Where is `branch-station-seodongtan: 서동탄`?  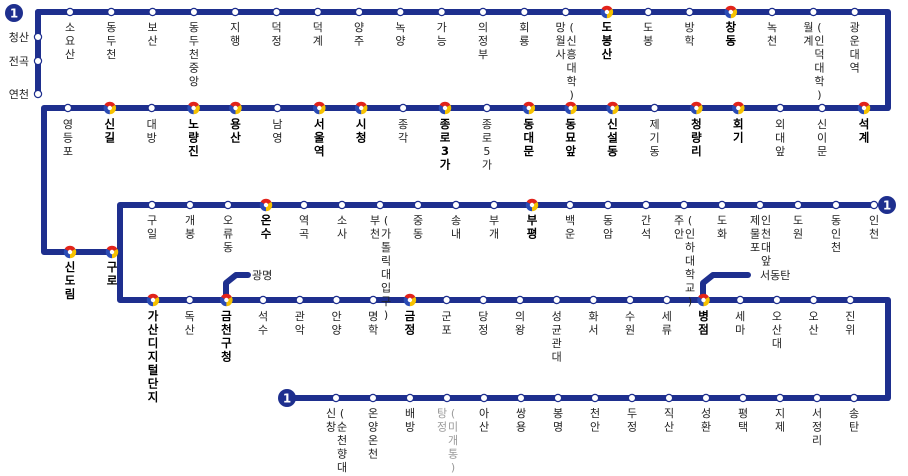 branch-station-seodongtan: 서동탄 is located at coordinates (775, 275).